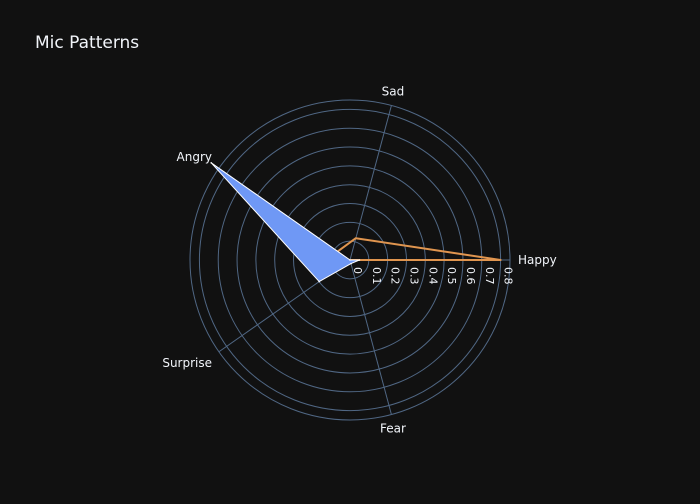  I want to click on series-layer, so click(356, 222).